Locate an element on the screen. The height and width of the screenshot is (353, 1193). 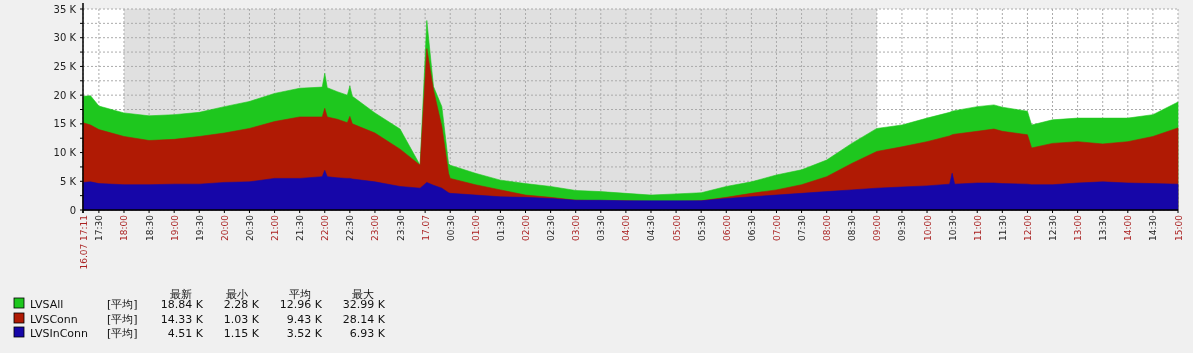
x-tick-label: 02:30 is located at coordinates (551, 227).